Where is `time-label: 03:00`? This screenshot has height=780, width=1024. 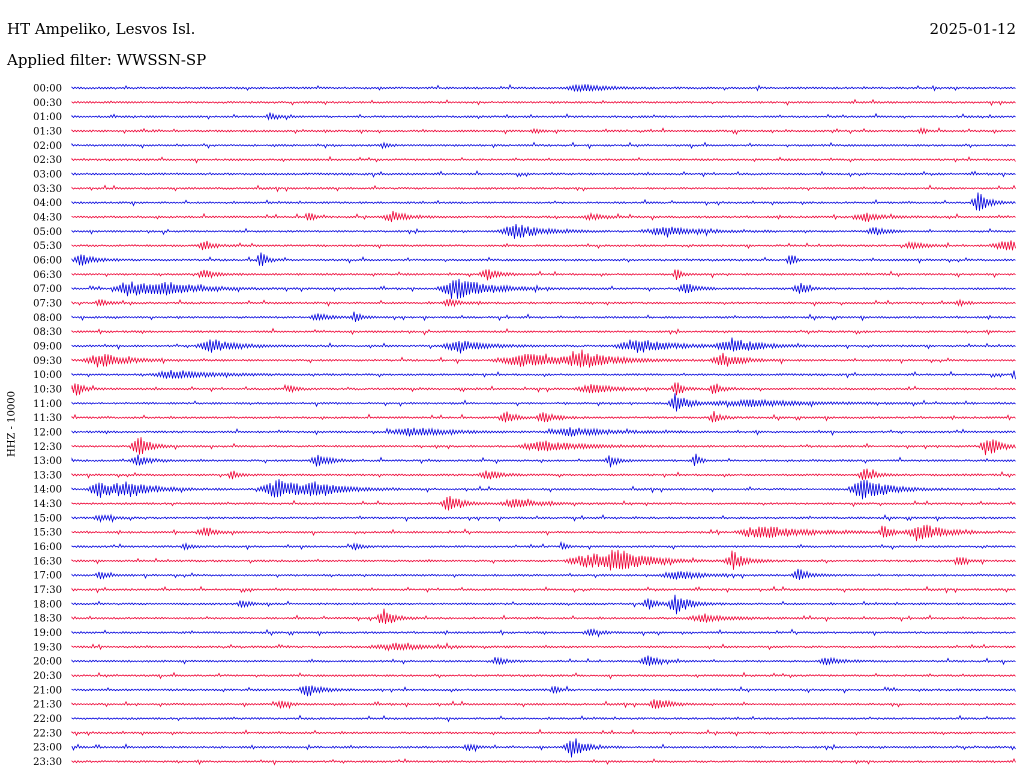
time-label: 03:00 is located at coordinates (47, 174).